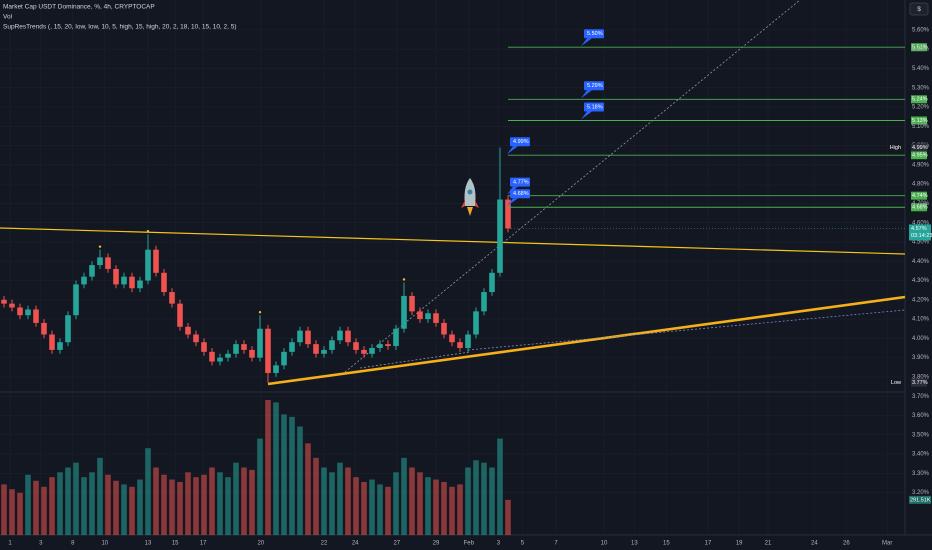 This screenshot has height=550, width=932. What do you see at coordinates (846, 544) in the screenshot?
I see `x-tick-label: 26` at bounding box center [846, 544].